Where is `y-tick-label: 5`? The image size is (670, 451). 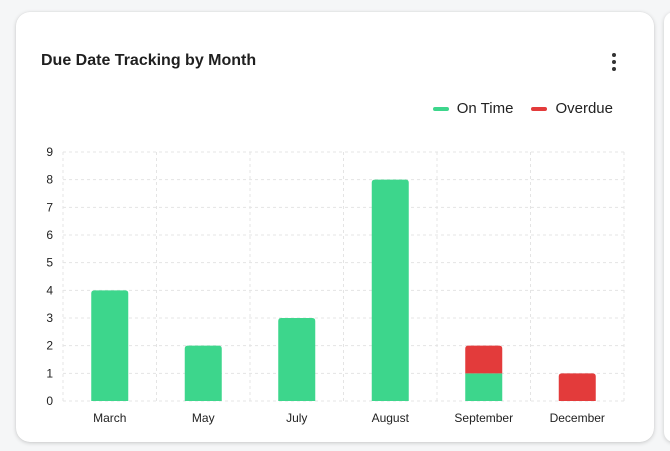
y-tick-label: 5 is located at coordinates (49, 263).